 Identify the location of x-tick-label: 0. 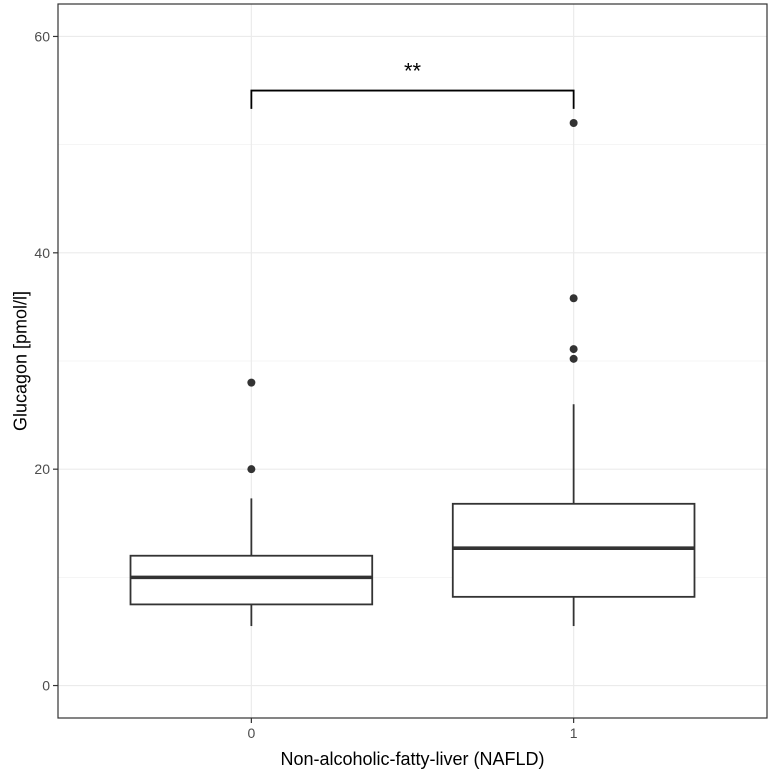
(251, 733).